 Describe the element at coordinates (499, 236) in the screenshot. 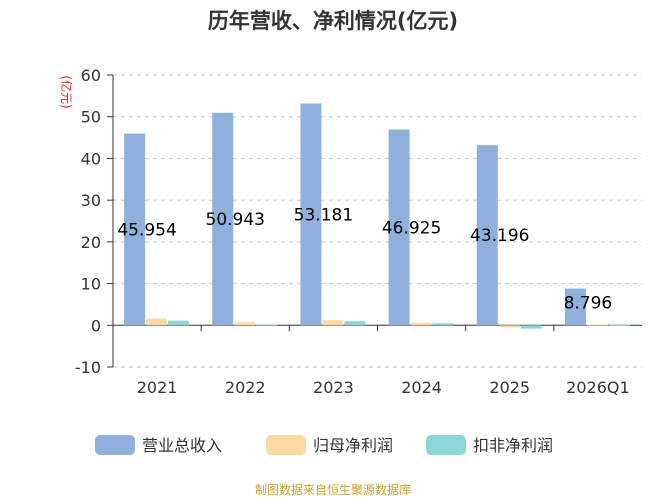

I see `data-label: 43.196` at that location.